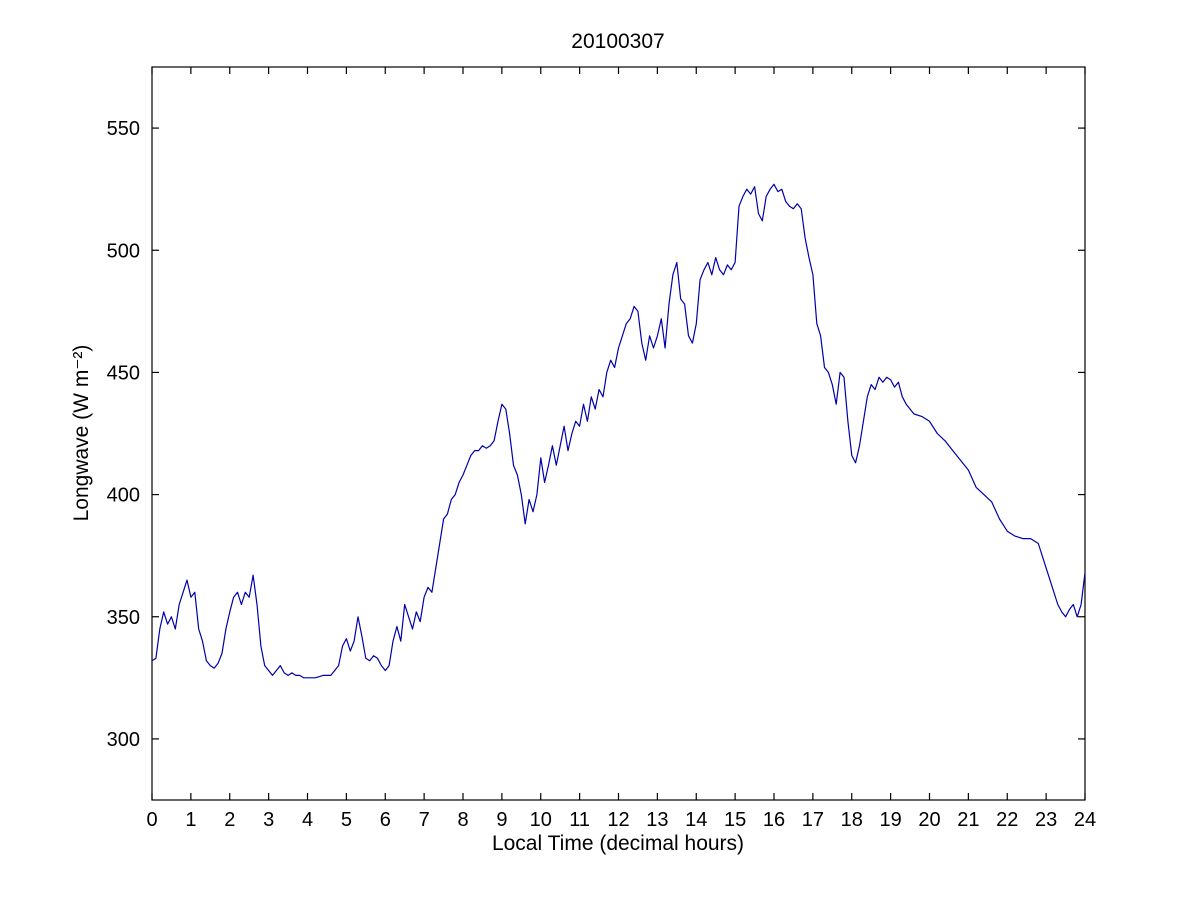 This screenshot has height=900, width=1200. What do you see at coordinates (123, 129) in the screenshot?
I see `y-tick-label: 550` at bounding box center [123, 129].